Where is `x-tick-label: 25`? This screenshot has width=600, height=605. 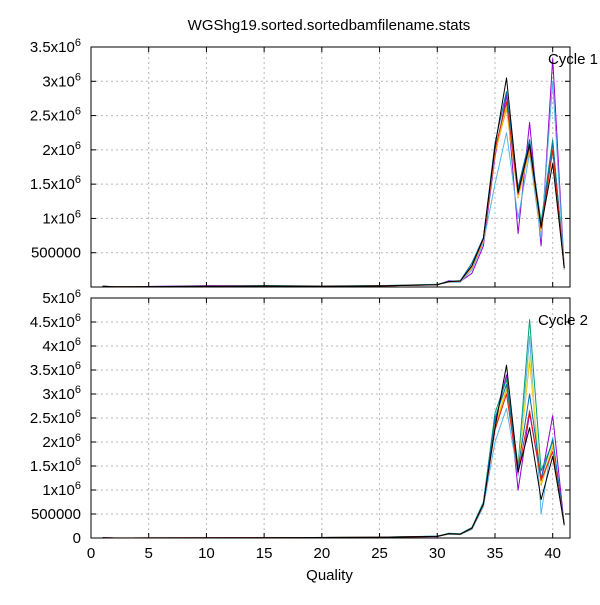
x-tick-label: 25 is located at coordinates (379, 553).